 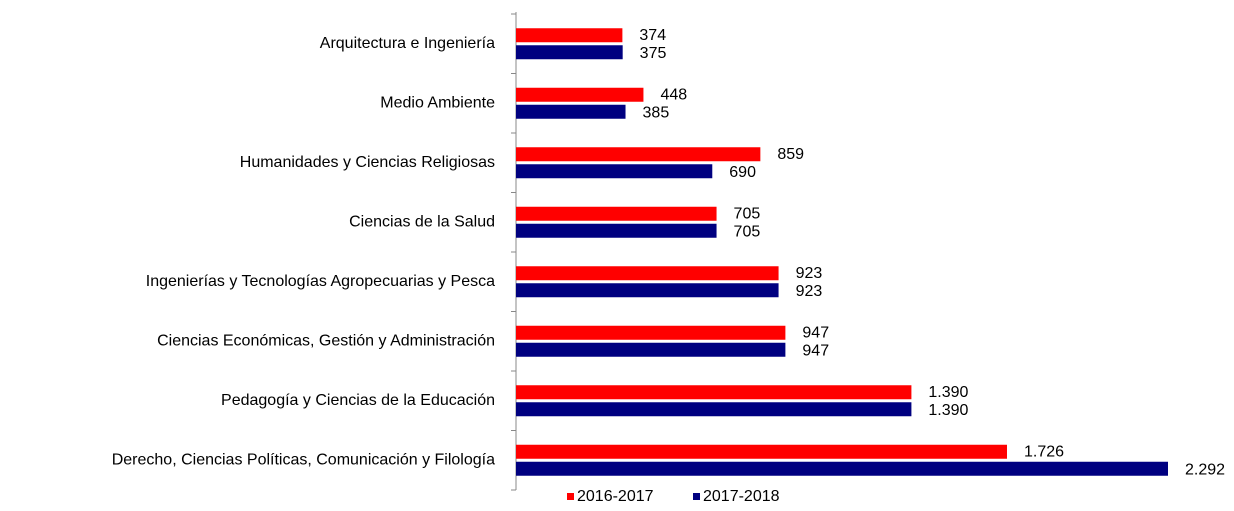 What do you see at coordinates (656, 112) in the screenshot?
I see `value-label: 385` at bounding box center [656, 112].